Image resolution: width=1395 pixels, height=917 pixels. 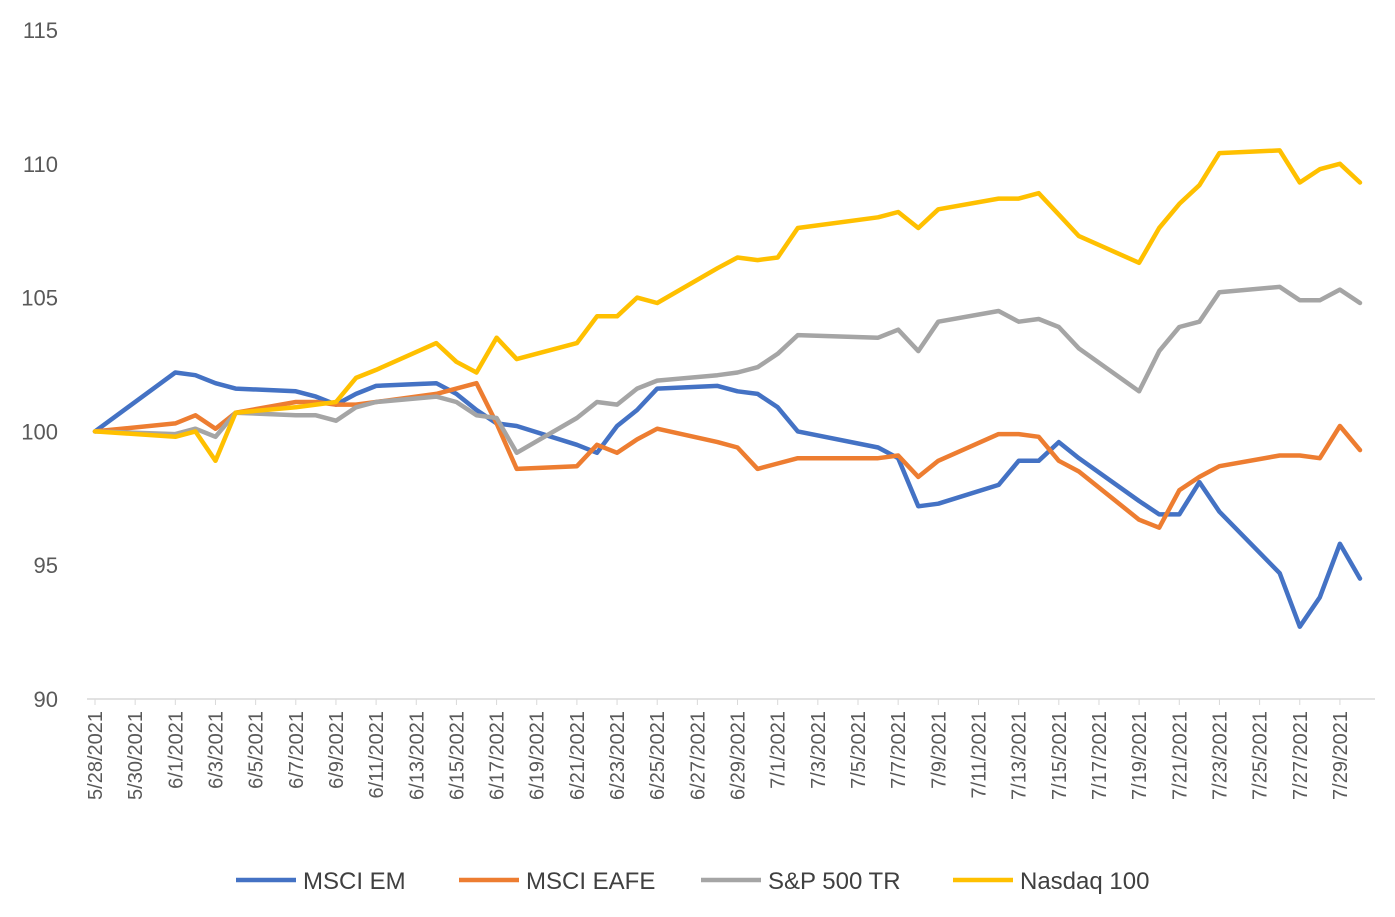 I want to click on y-tick-label: 90, so click(x=46, y=699).